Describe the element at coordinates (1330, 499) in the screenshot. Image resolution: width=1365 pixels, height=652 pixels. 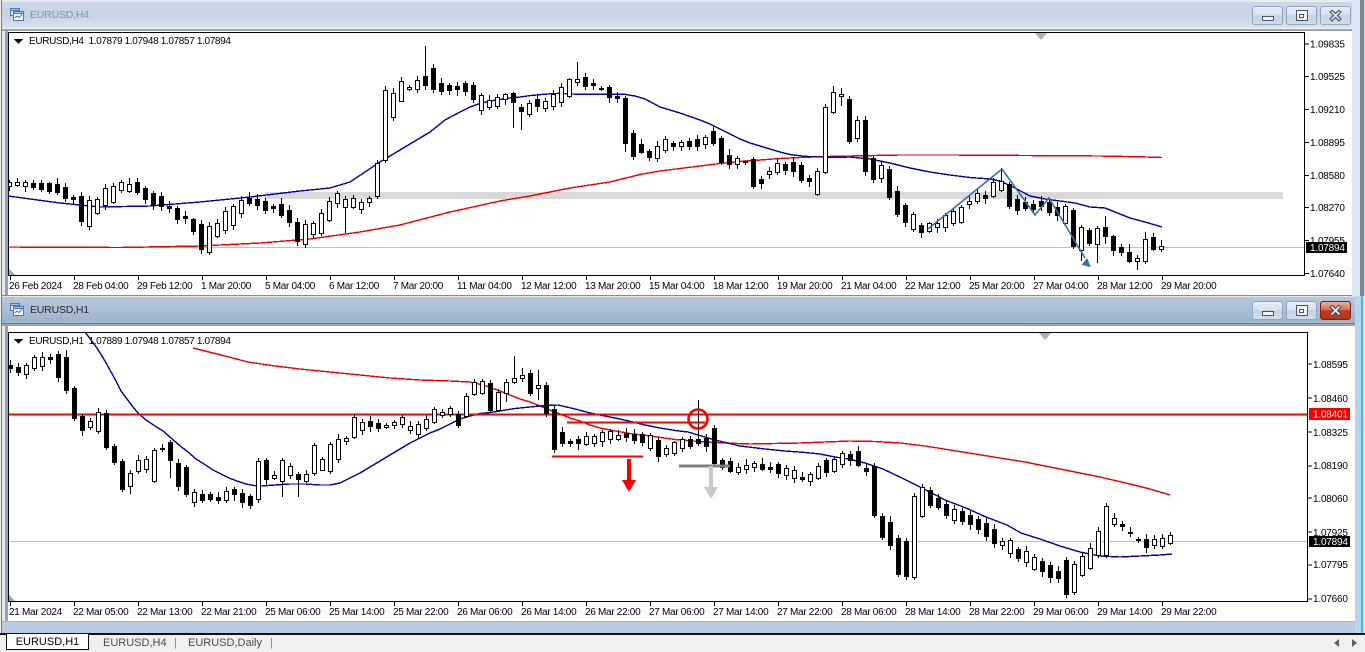
I see `svg-text: 1.08060` at that location.